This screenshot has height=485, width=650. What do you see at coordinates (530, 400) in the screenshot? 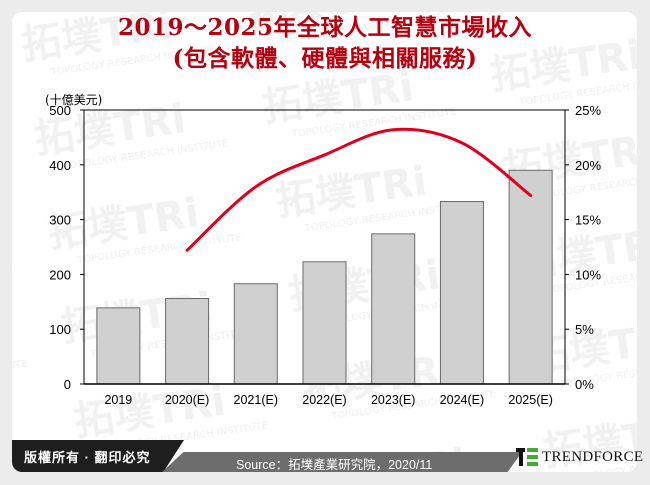
I see `x-tick-label: 2025(E)` at bounding box center [530, 400].